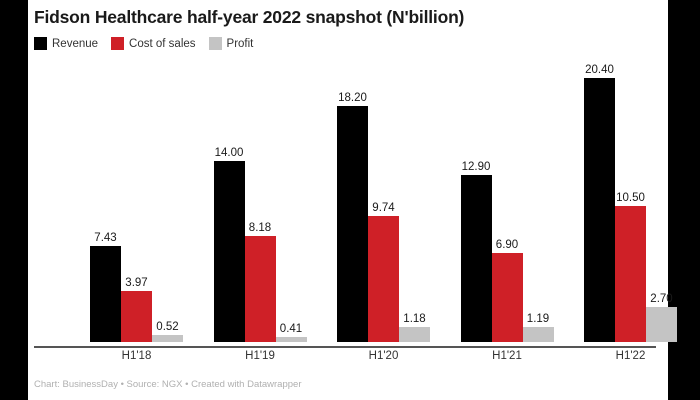 This screenshot has width=700, height=400. I want to click on legend-label: Profit, so click(240, 43).